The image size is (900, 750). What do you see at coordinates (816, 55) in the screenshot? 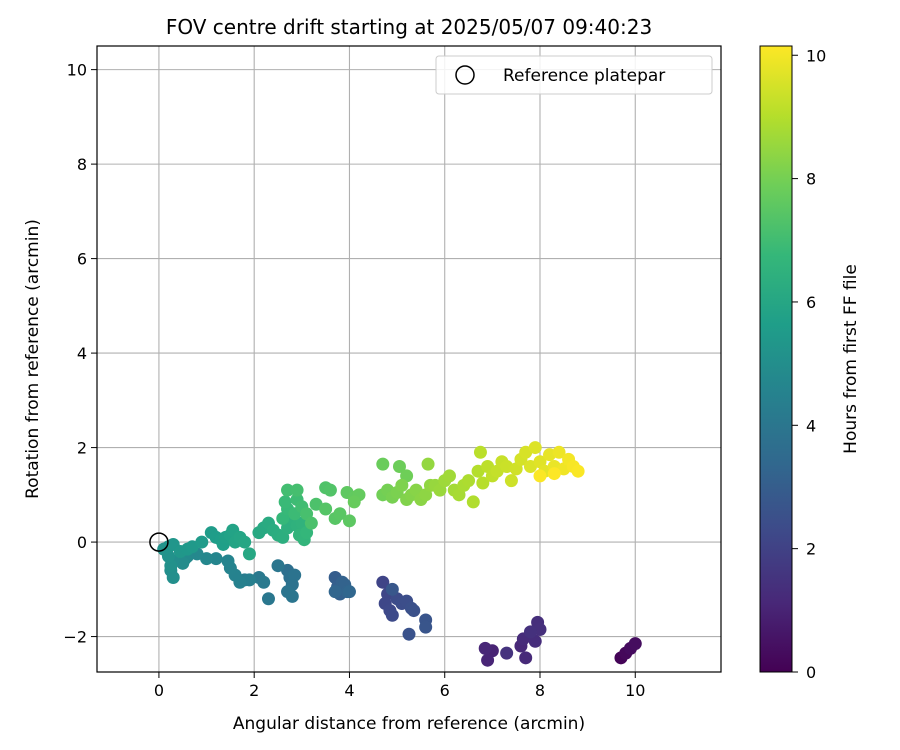
I see `colorbar-tick-label: 10` at bounding box center [816, 55].